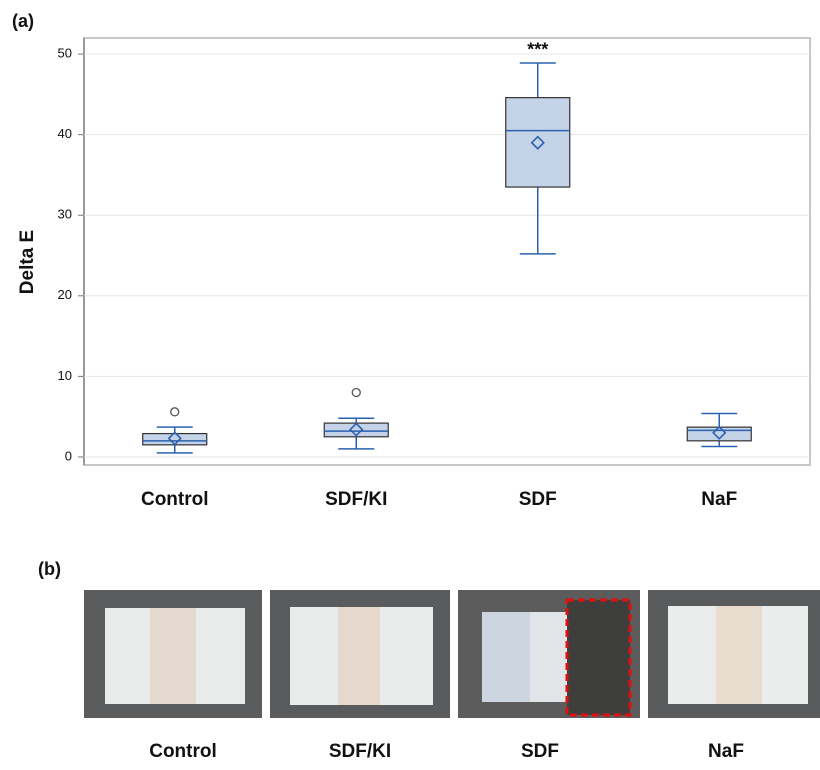 The image size is (820, 770). I want to click on significance-label: ***, so click(537, 50).